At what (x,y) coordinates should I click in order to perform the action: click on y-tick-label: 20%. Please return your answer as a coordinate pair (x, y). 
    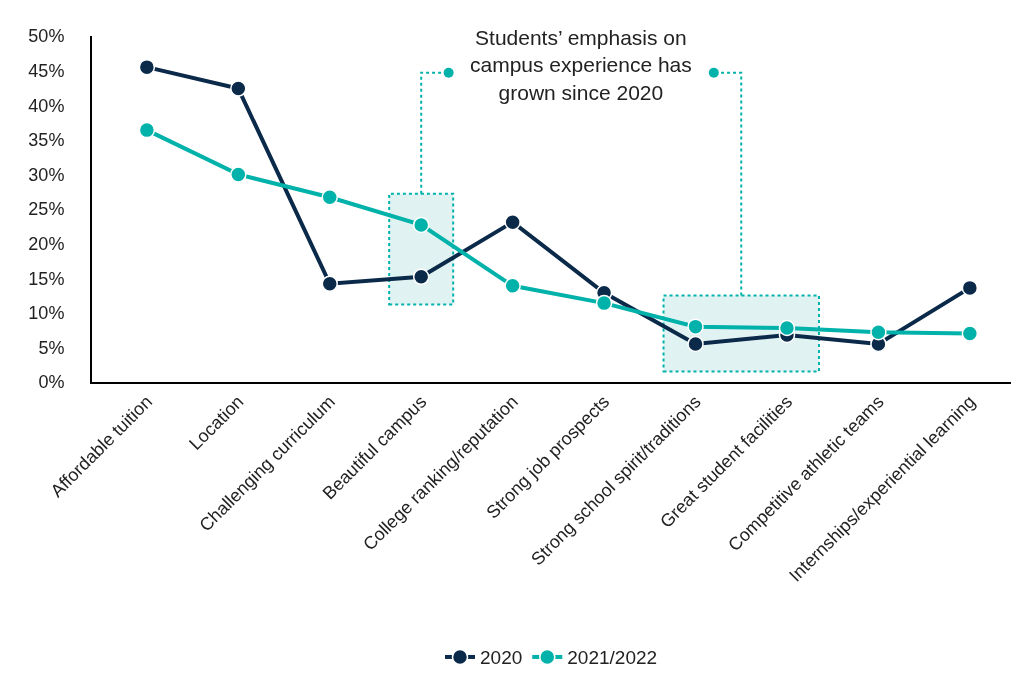
    Looking at the image, I should click on (46, 243).